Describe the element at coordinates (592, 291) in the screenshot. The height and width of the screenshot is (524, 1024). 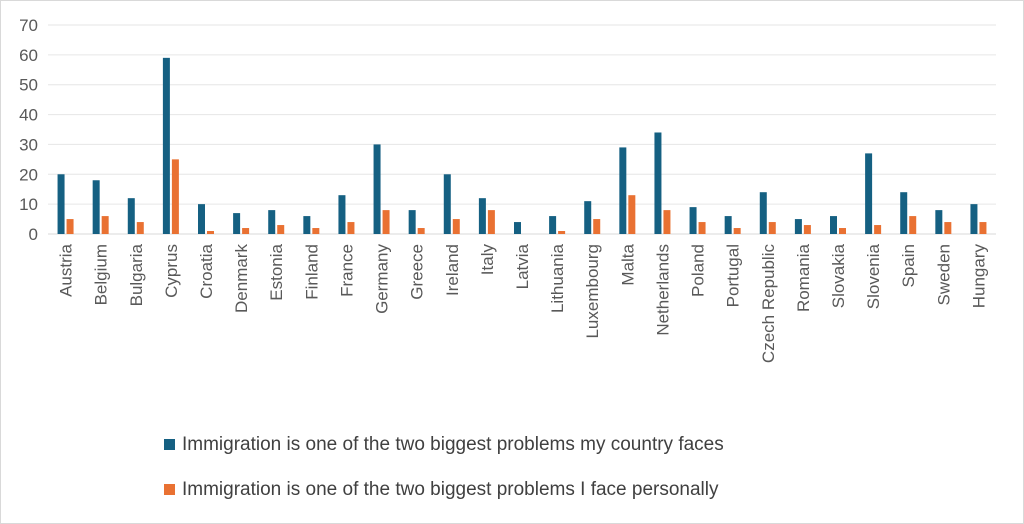
I see `x-category-label: Luxembourg` at that location.